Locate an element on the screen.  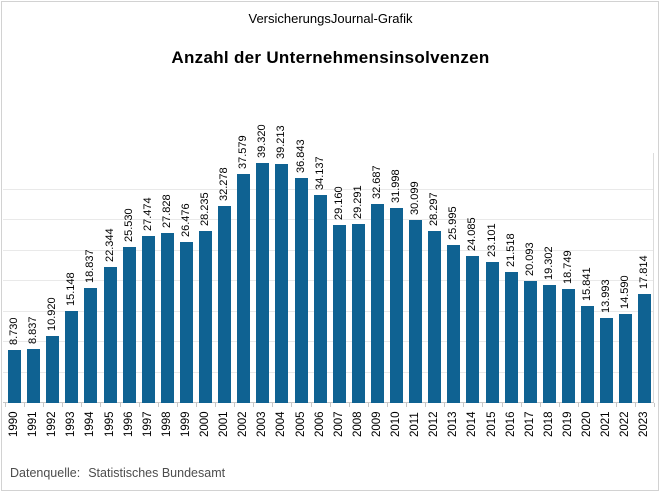
x-axis-label-1992: 1992 is located at coordinates (52, 424).